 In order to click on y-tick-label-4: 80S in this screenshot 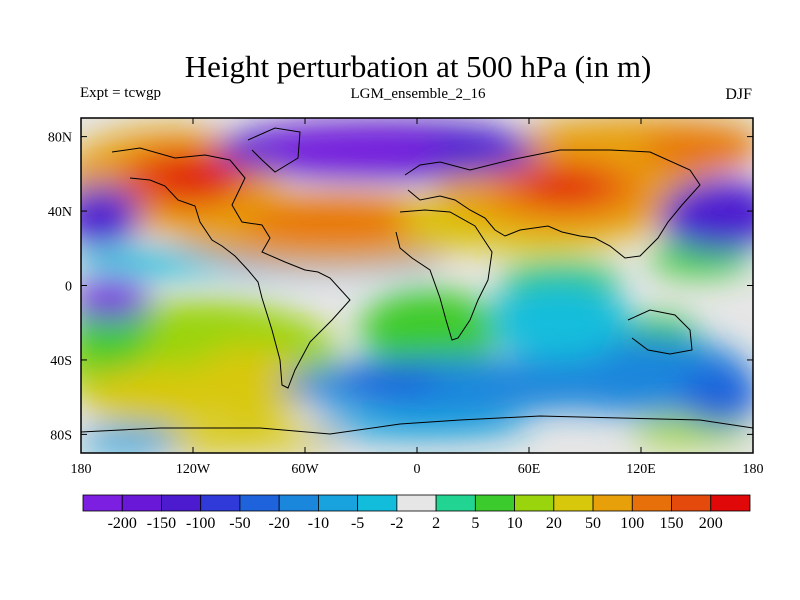, I will do `click(61, 435)`.